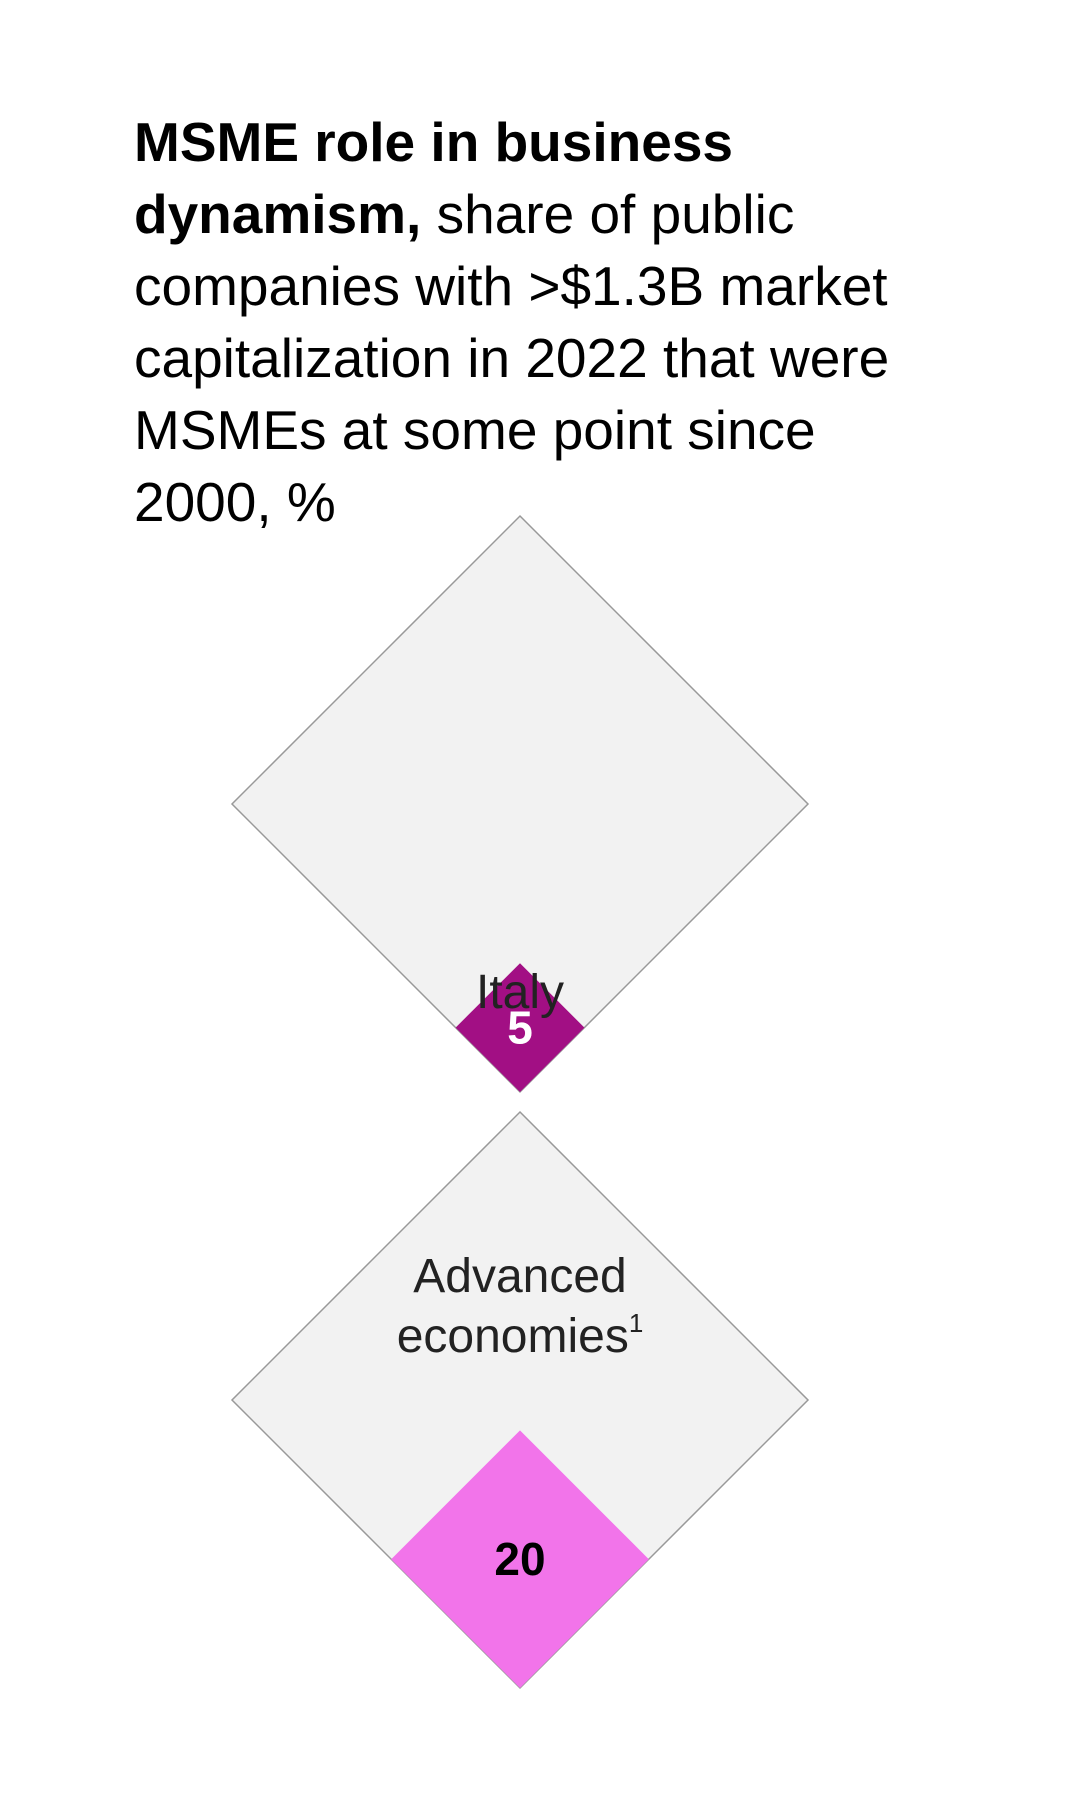  What do you see at coordinates (434, 178) in the screenshot?
I see `chart-title-bold: MSME role in business dynamism,` at bounding box center [434, 178].